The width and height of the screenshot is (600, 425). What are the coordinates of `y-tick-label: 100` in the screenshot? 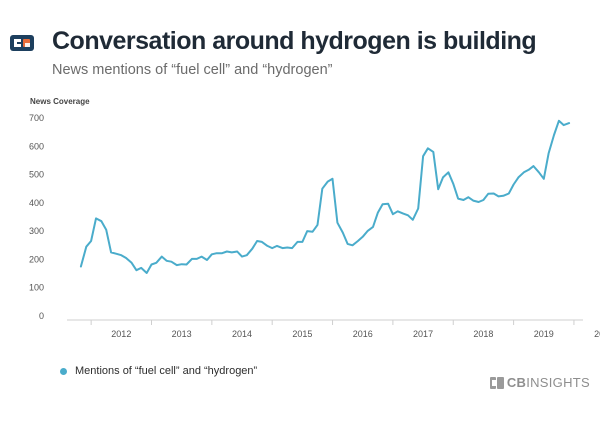 It's located at (36, 288).